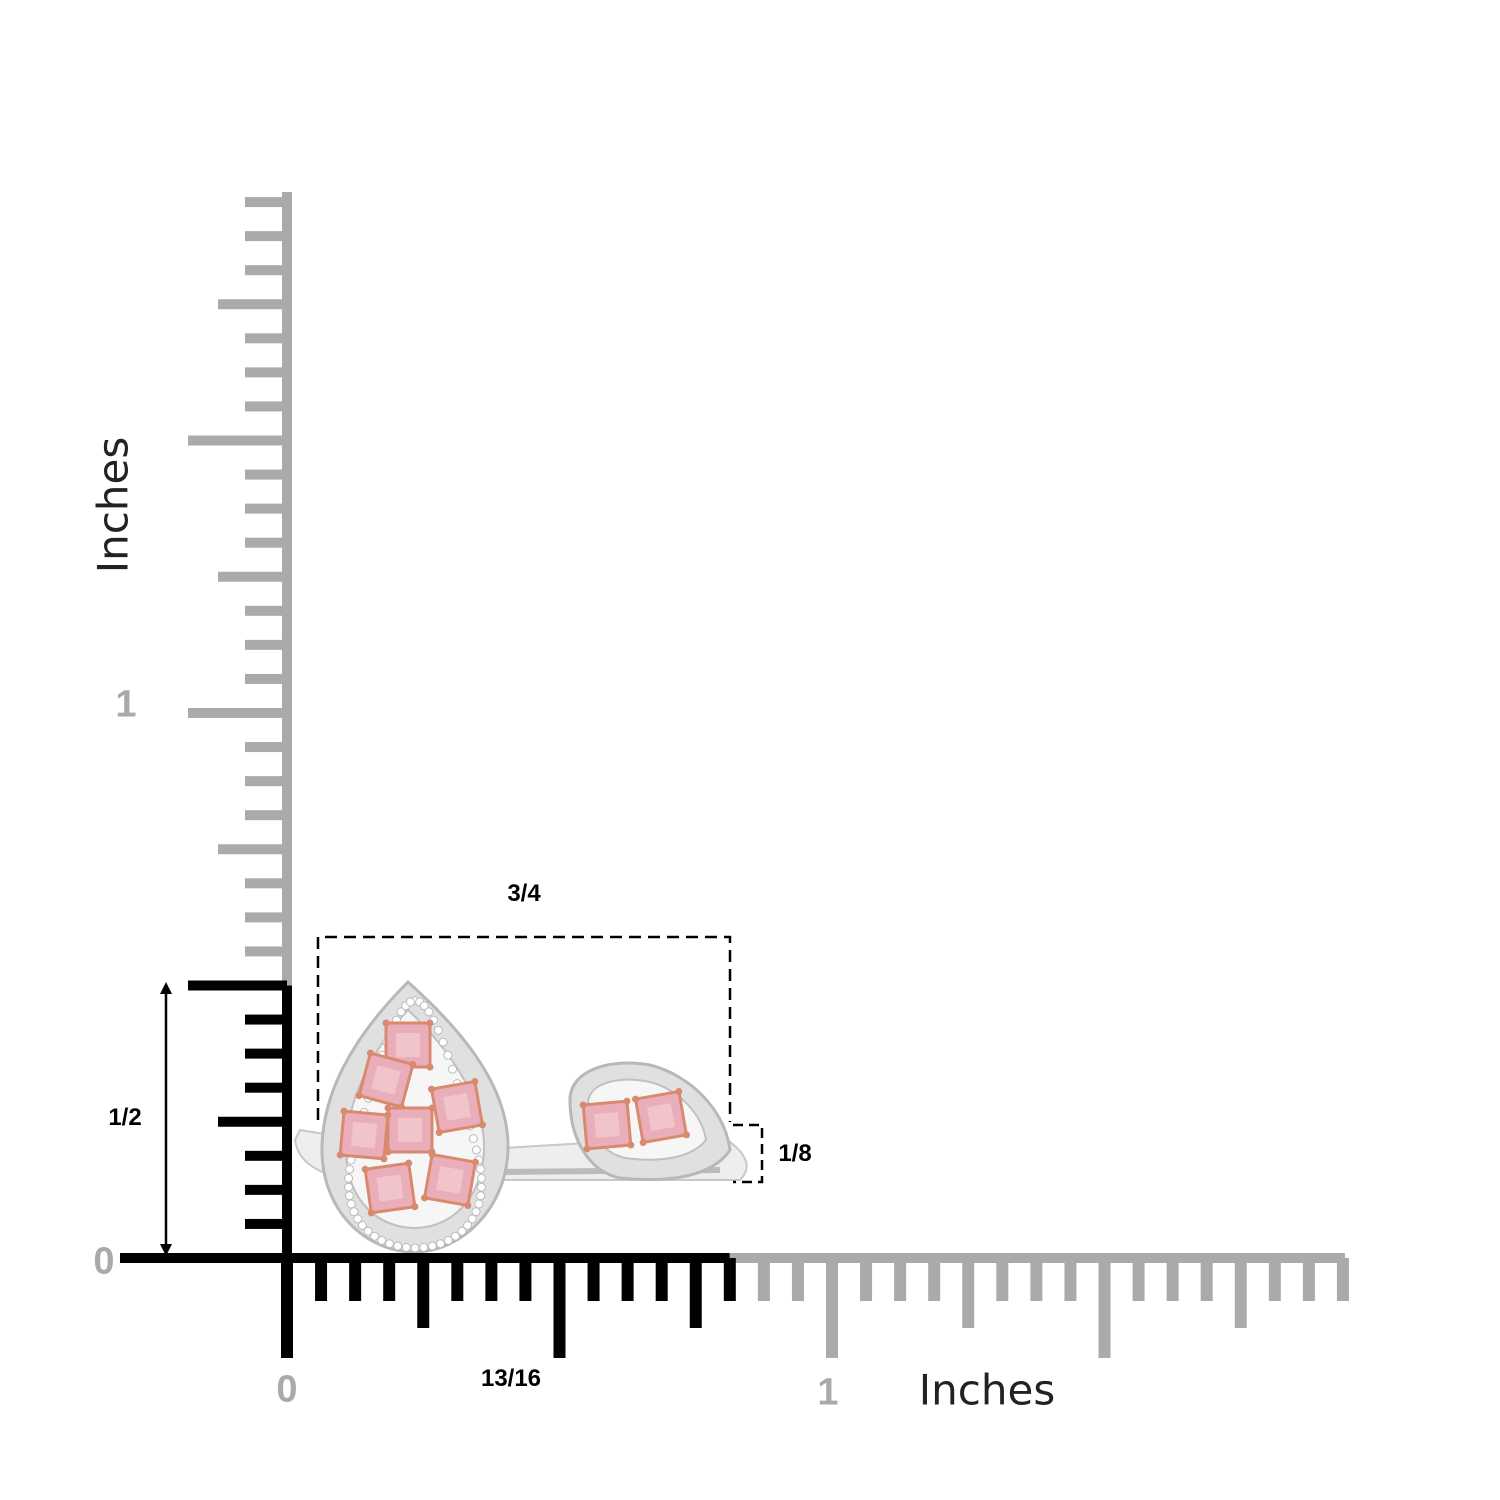  Describe the element at coordinates (987, 1390) in the screenshot. I see `horizontal-axis-unit-label: Inches` at that location.